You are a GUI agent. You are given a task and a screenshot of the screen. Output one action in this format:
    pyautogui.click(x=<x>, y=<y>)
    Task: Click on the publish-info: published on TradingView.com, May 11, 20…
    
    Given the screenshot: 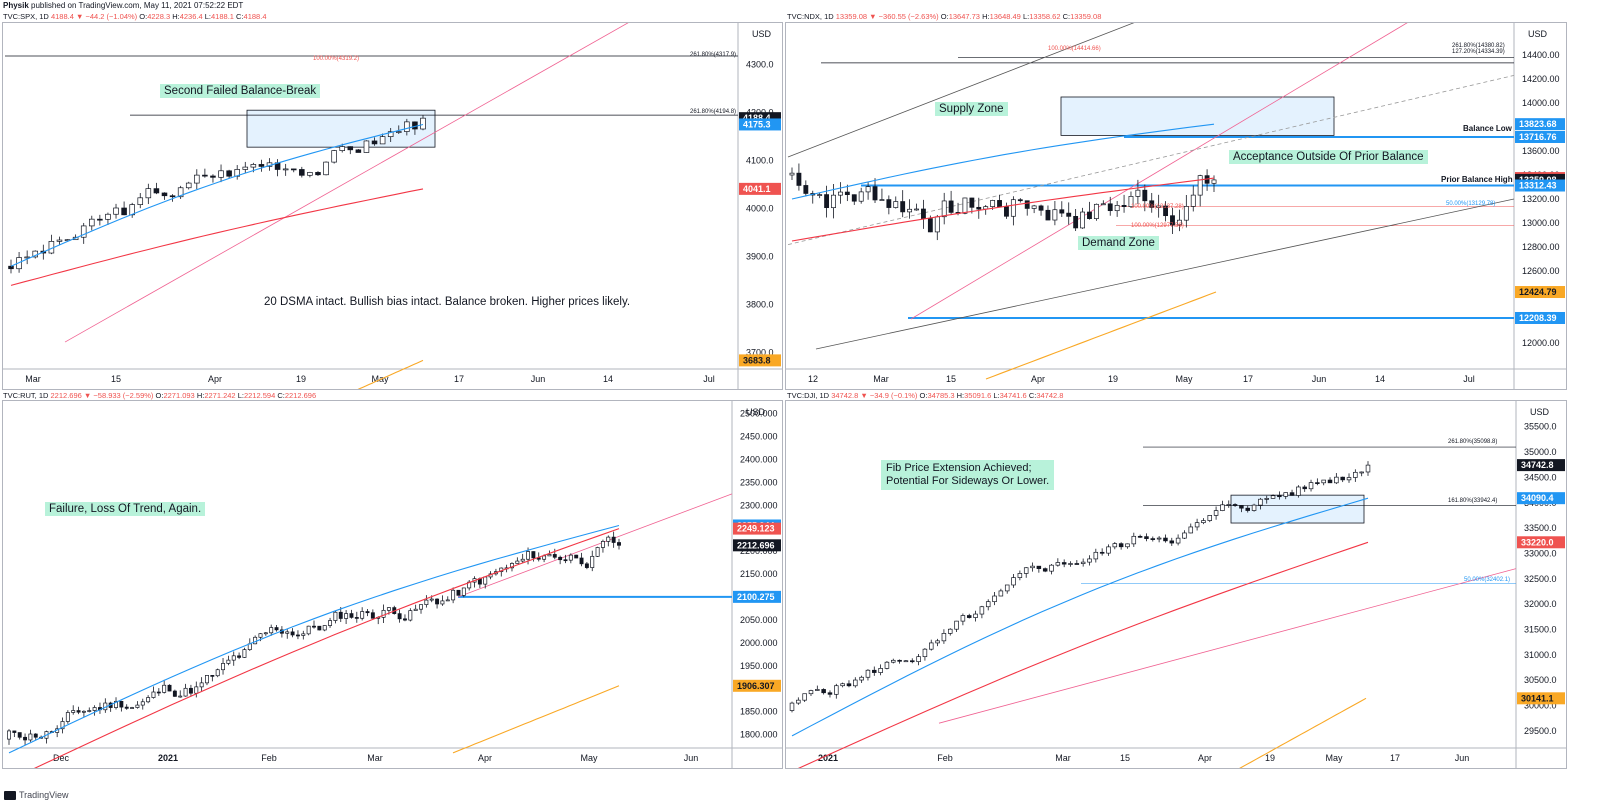 What is the action you would take?
    pyautogui.click(x=137, y=5)
    